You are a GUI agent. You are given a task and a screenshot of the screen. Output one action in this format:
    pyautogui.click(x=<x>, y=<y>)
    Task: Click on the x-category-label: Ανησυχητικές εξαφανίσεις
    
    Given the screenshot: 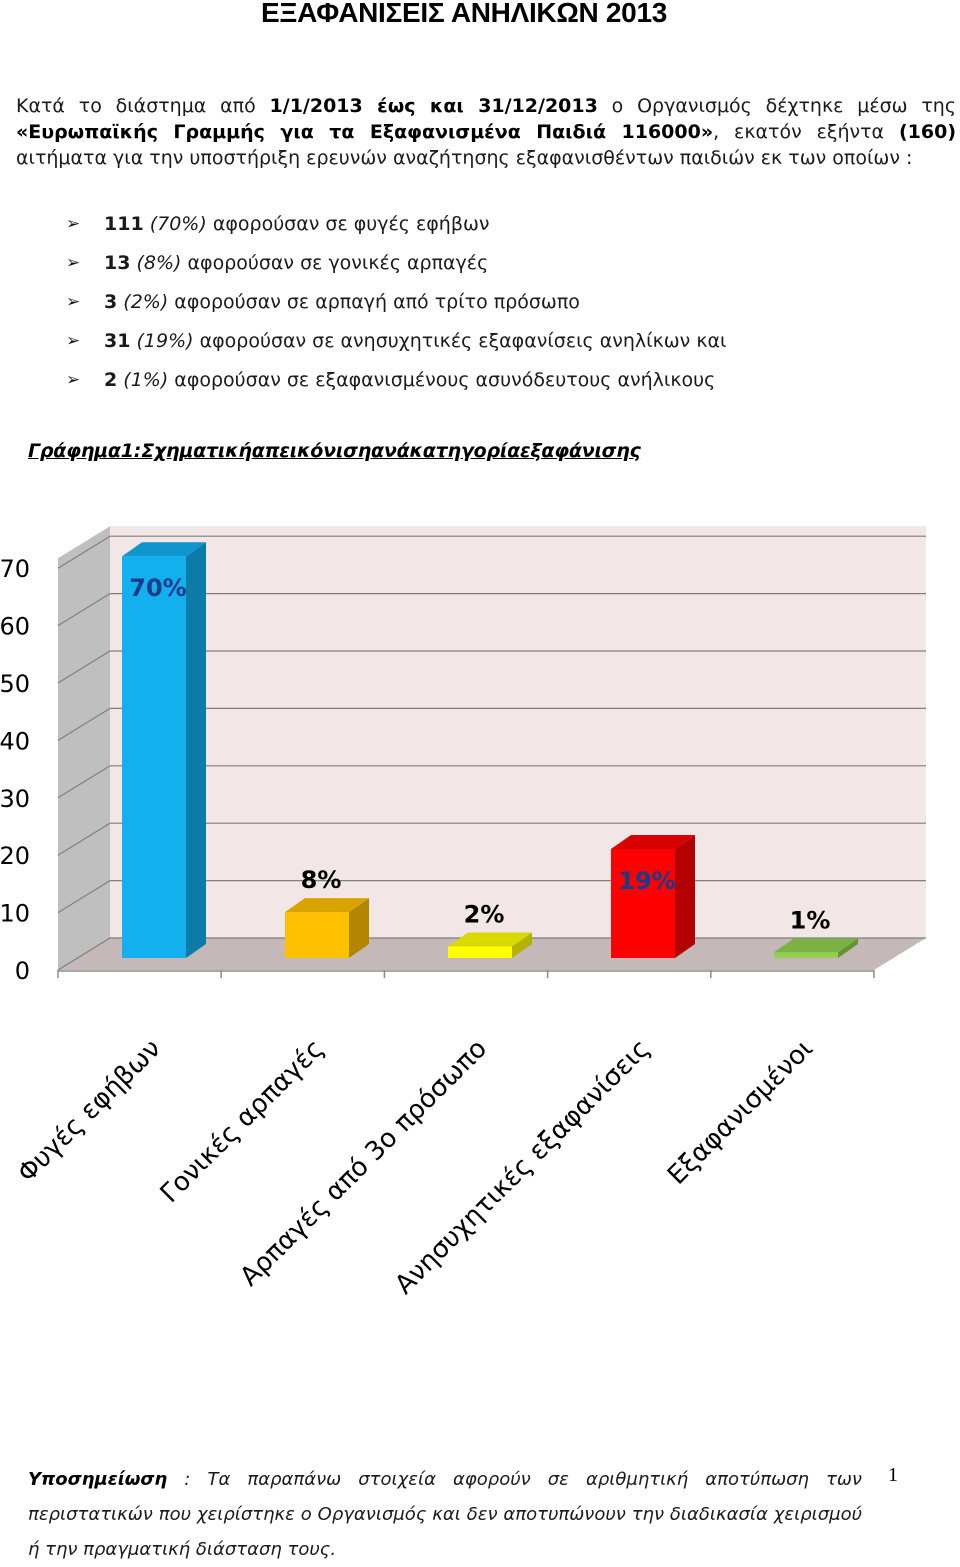 What is the action you would take?
    pyautogui.click(x=522, y=1167)
    